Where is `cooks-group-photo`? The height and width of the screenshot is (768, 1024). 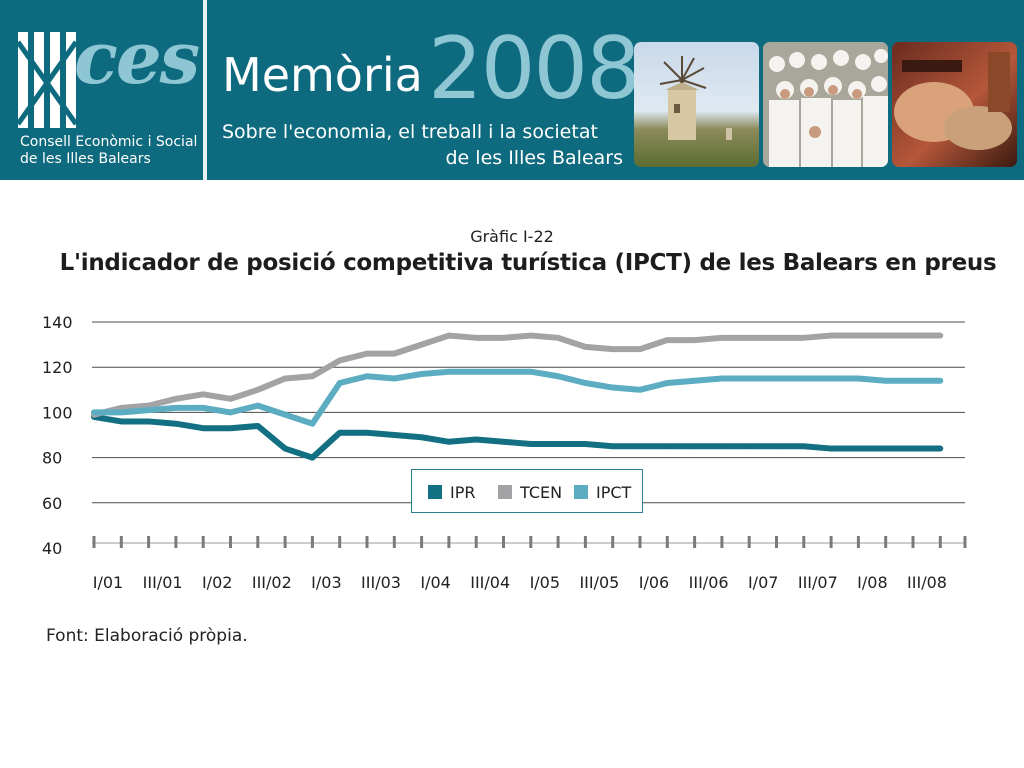
cooks-group-photo is located at coordinates (825, 104).